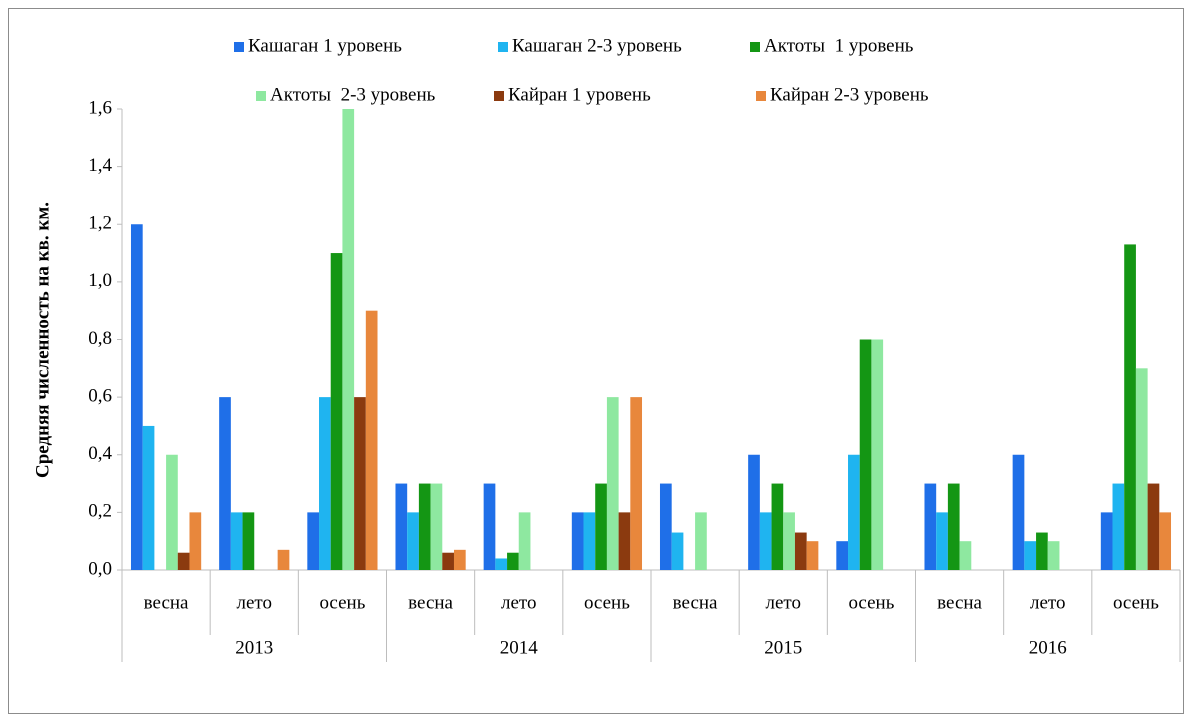 This screenshot has height=722, width=1192. What do you see at coordinates (100, 568) in the screenshot?
I see `y-tick-label: 0,0` at bounding box center [100, 568].